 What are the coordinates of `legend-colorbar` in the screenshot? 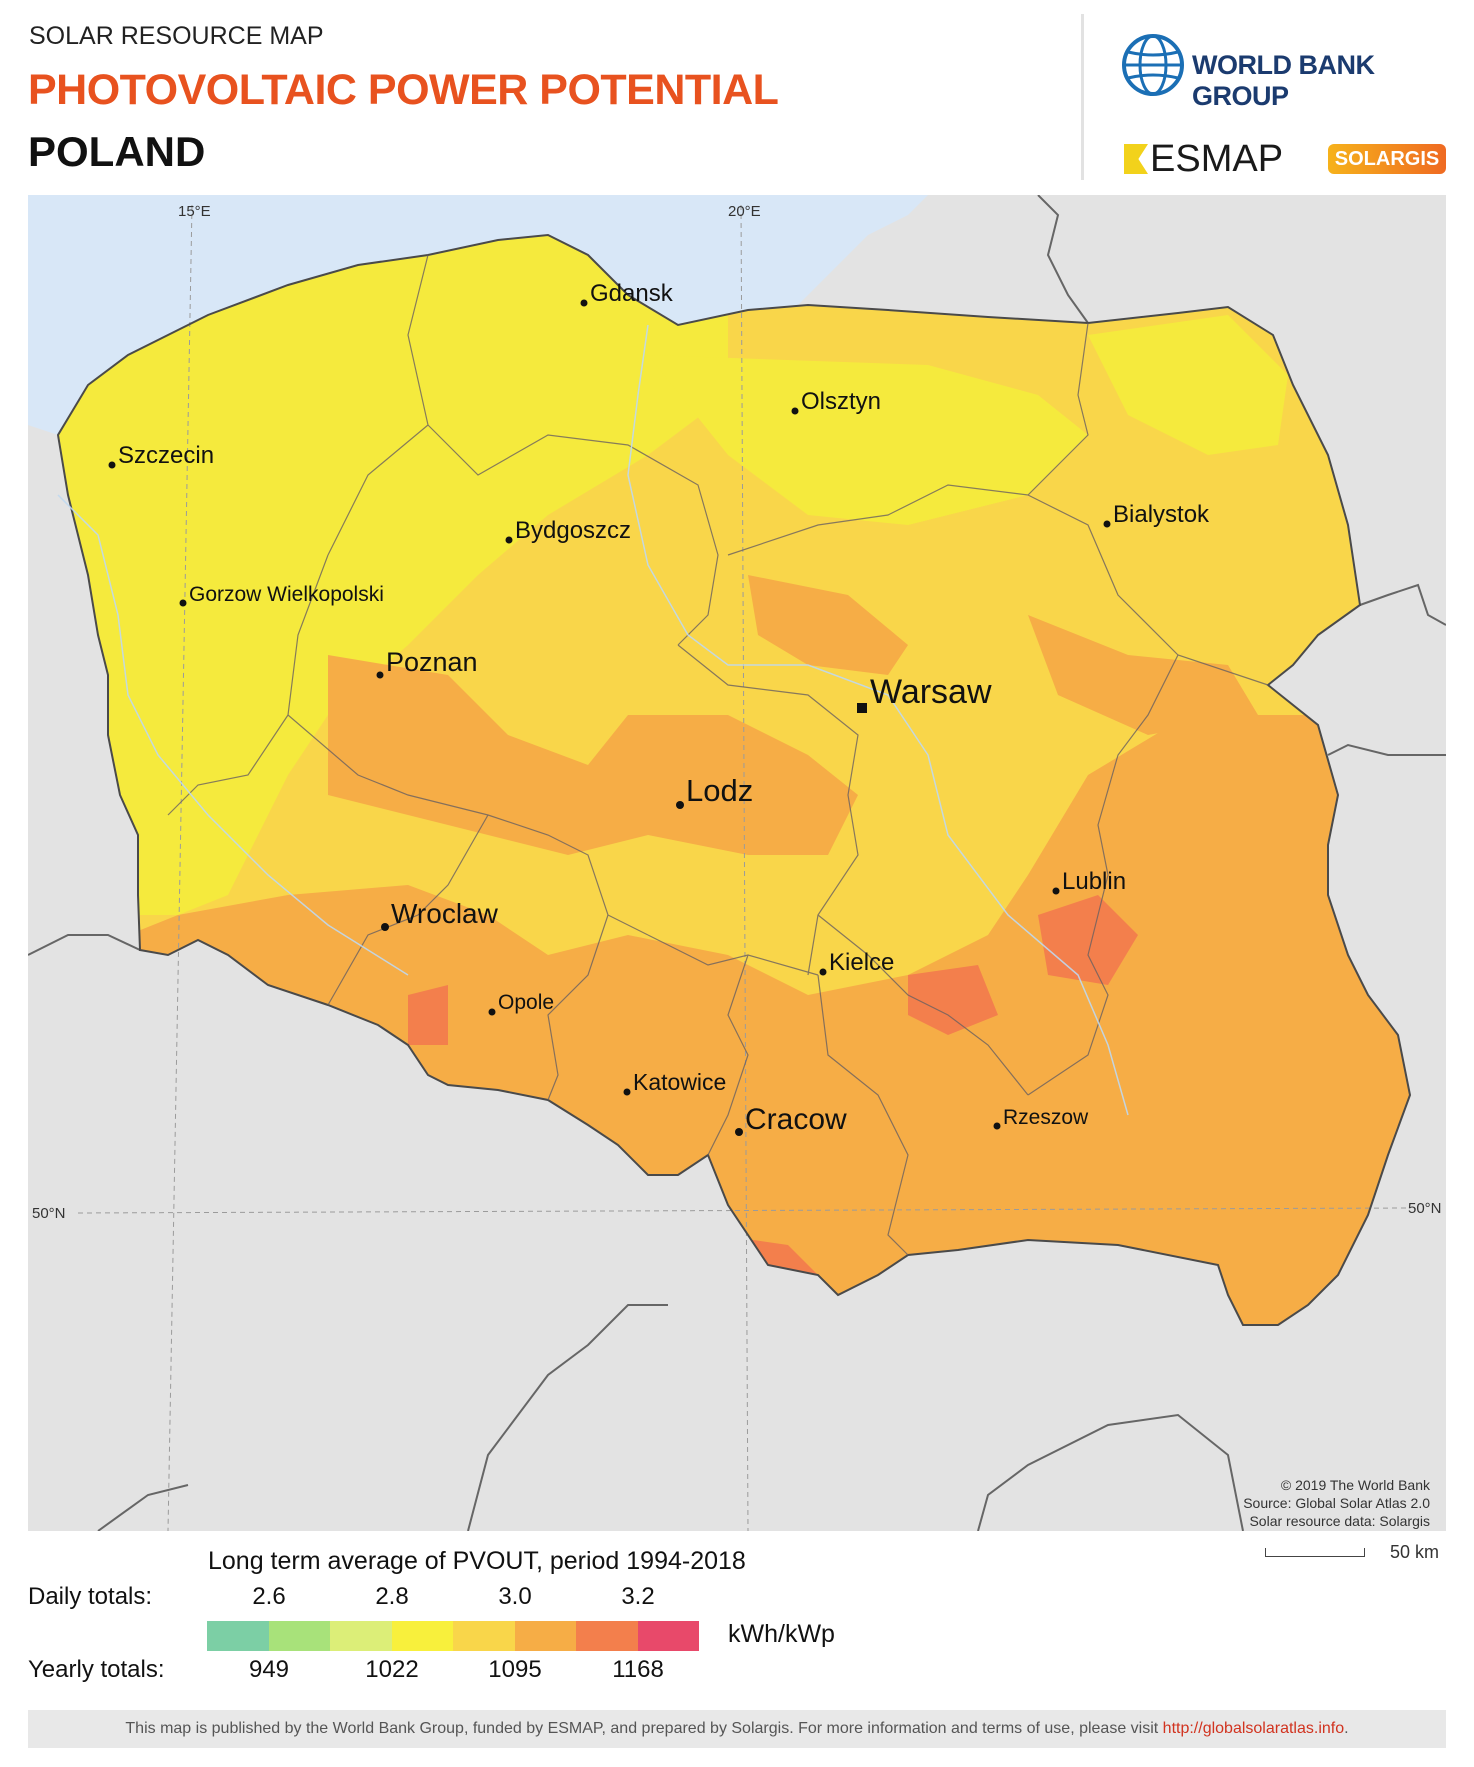 It's located at (453, 1636).